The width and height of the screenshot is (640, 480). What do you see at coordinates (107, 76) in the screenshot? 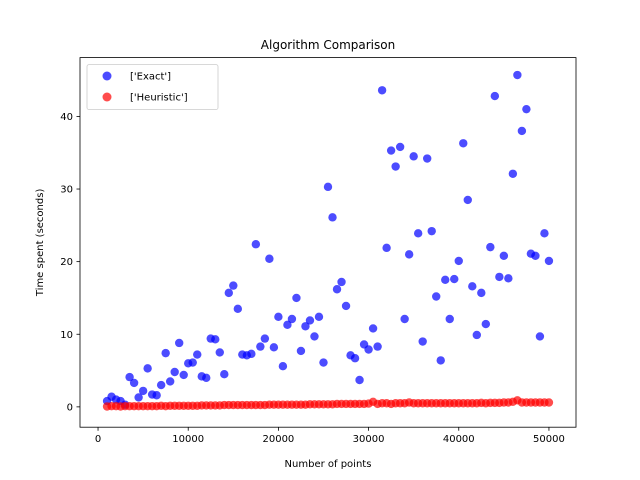
I see `legend-marker-exact` at bounding box center [107, 76].